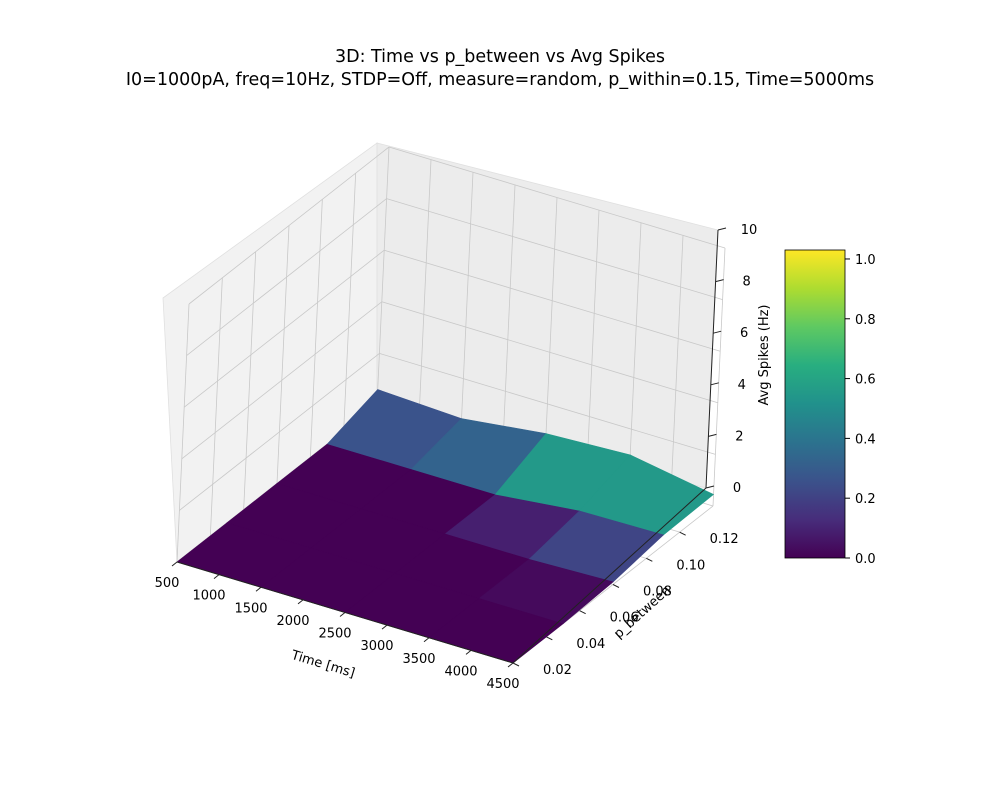 This screenshot has height=800, width=1000. Describe the element at coordinates (657, 592) in the screenshot. I see `y-tick-label: 0.08` at that location.